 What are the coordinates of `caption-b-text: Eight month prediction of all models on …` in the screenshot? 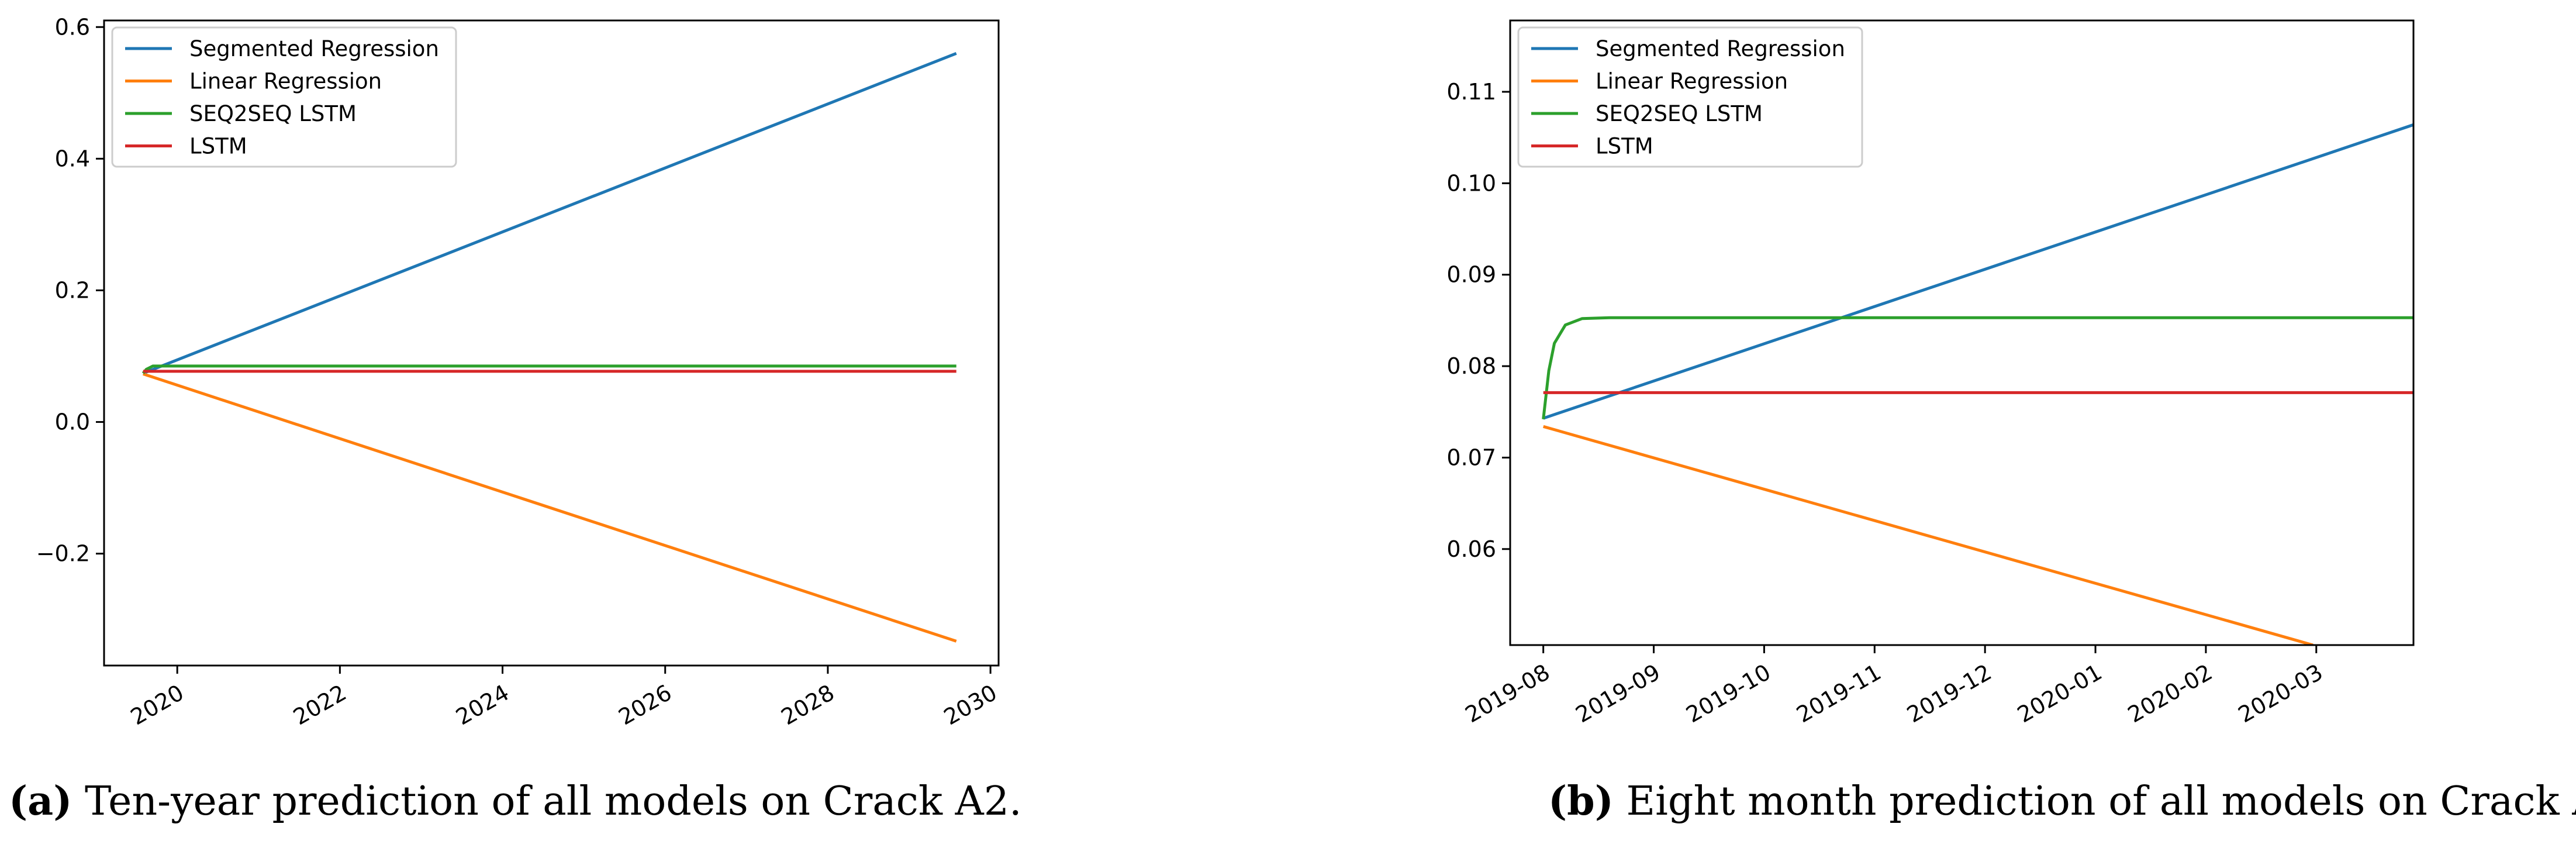 It's located at (2094, 802).